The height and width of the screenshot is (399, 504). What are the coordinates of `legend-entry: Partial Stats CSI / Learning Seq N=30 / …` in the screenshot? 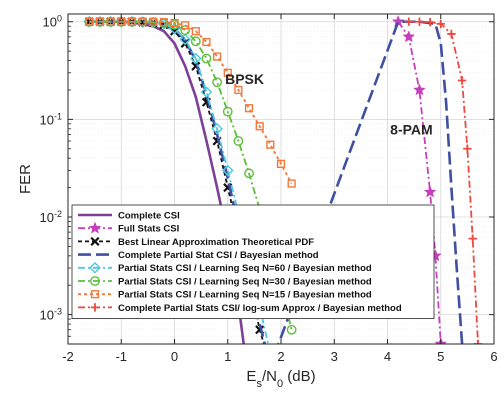 It's located at (225, 281).